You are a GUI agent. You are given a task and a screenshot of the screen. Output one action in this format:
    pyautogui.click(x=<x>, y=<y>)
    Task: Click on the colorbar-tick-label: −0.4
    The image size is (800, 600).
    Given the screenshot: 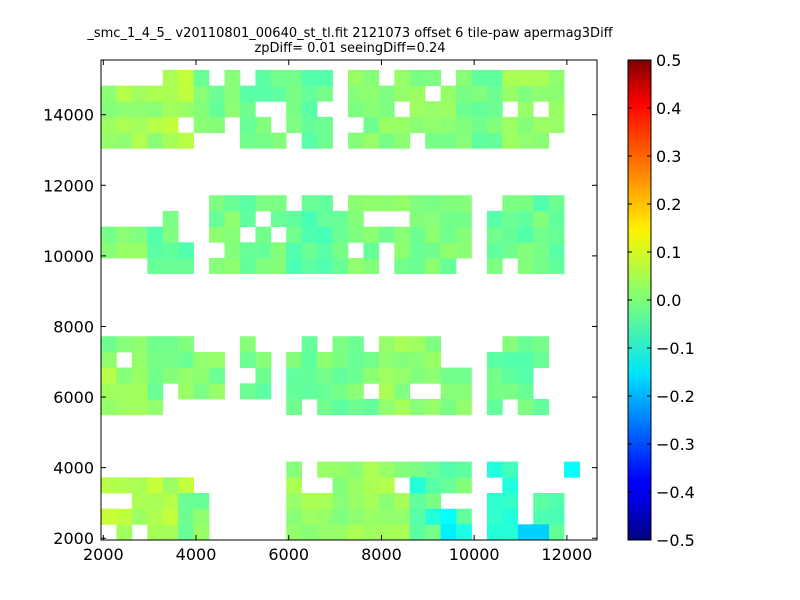 What is the action you would take?
    pyautogui.click(x=675, y=492)
    